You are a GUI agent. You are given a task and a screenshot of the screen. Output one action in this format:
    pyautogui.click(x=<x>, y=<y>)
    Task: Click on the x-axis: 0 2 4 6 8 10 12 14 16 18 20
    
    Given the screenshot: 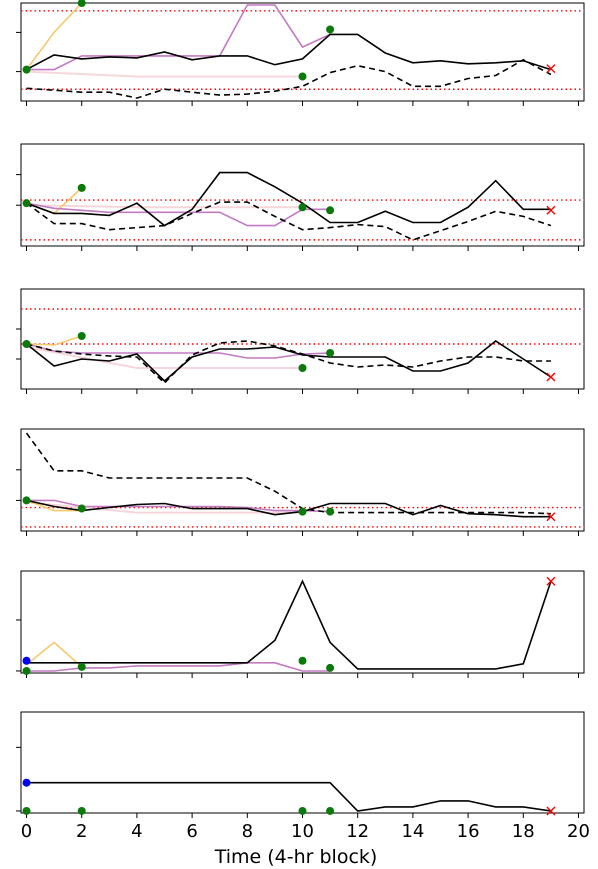 What is the action you would take?
    pyautogui.click(x=305, y=831)
    